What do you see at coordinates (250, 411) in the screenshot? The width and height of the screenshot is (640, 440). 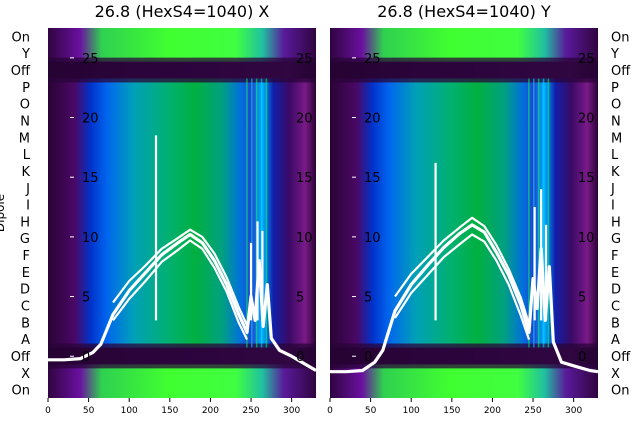 I see `x-tick-label: 250` at bounding box center [250, 411].